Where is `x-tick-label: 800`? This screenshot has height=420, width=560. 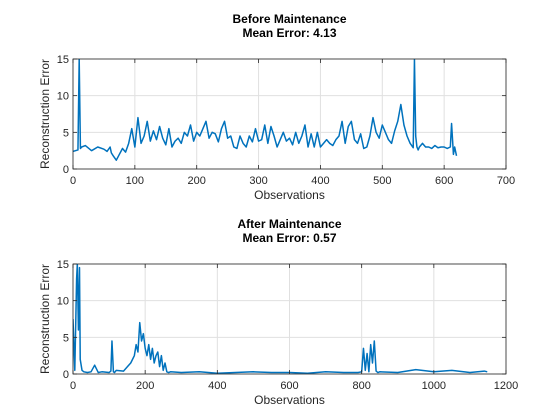 x-tick-label: 800 is located at coordinates (361, 386).